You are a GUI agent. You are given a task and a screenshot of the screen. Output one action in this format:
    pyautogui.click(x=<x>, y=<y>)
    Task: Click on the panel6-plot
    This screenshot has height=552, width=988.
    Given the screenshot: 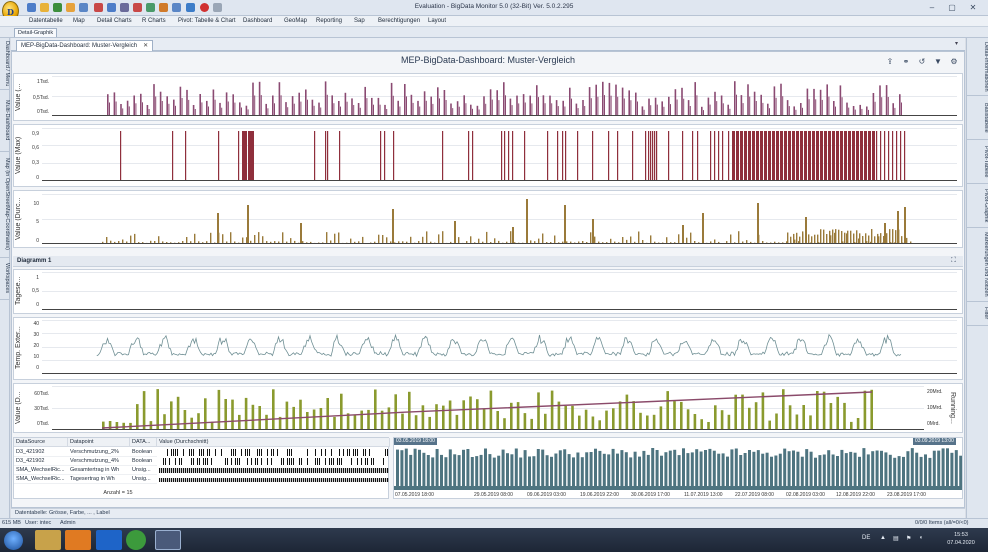 What is the action you would take?
    pyautogui.click(x=488, y=408)
    